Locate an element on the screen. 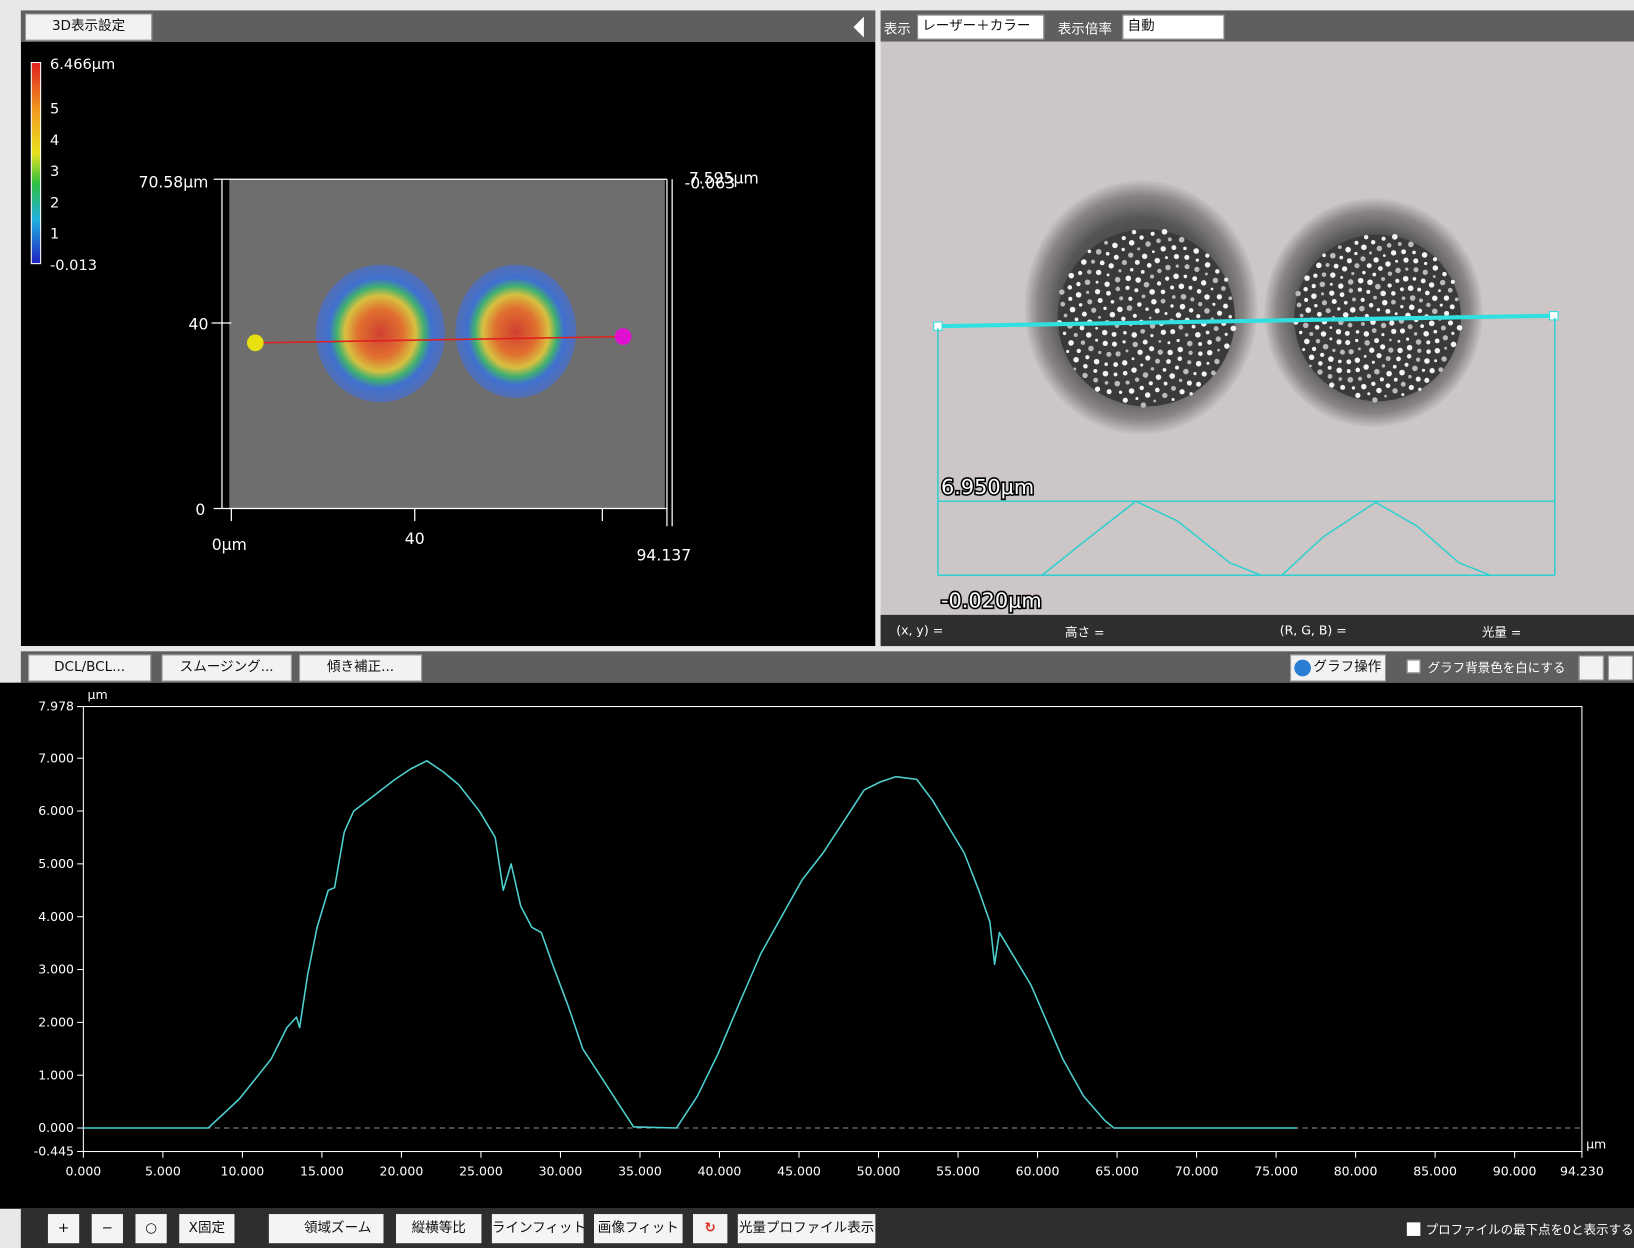  maximize-button is located at coordinates (1620, 668).